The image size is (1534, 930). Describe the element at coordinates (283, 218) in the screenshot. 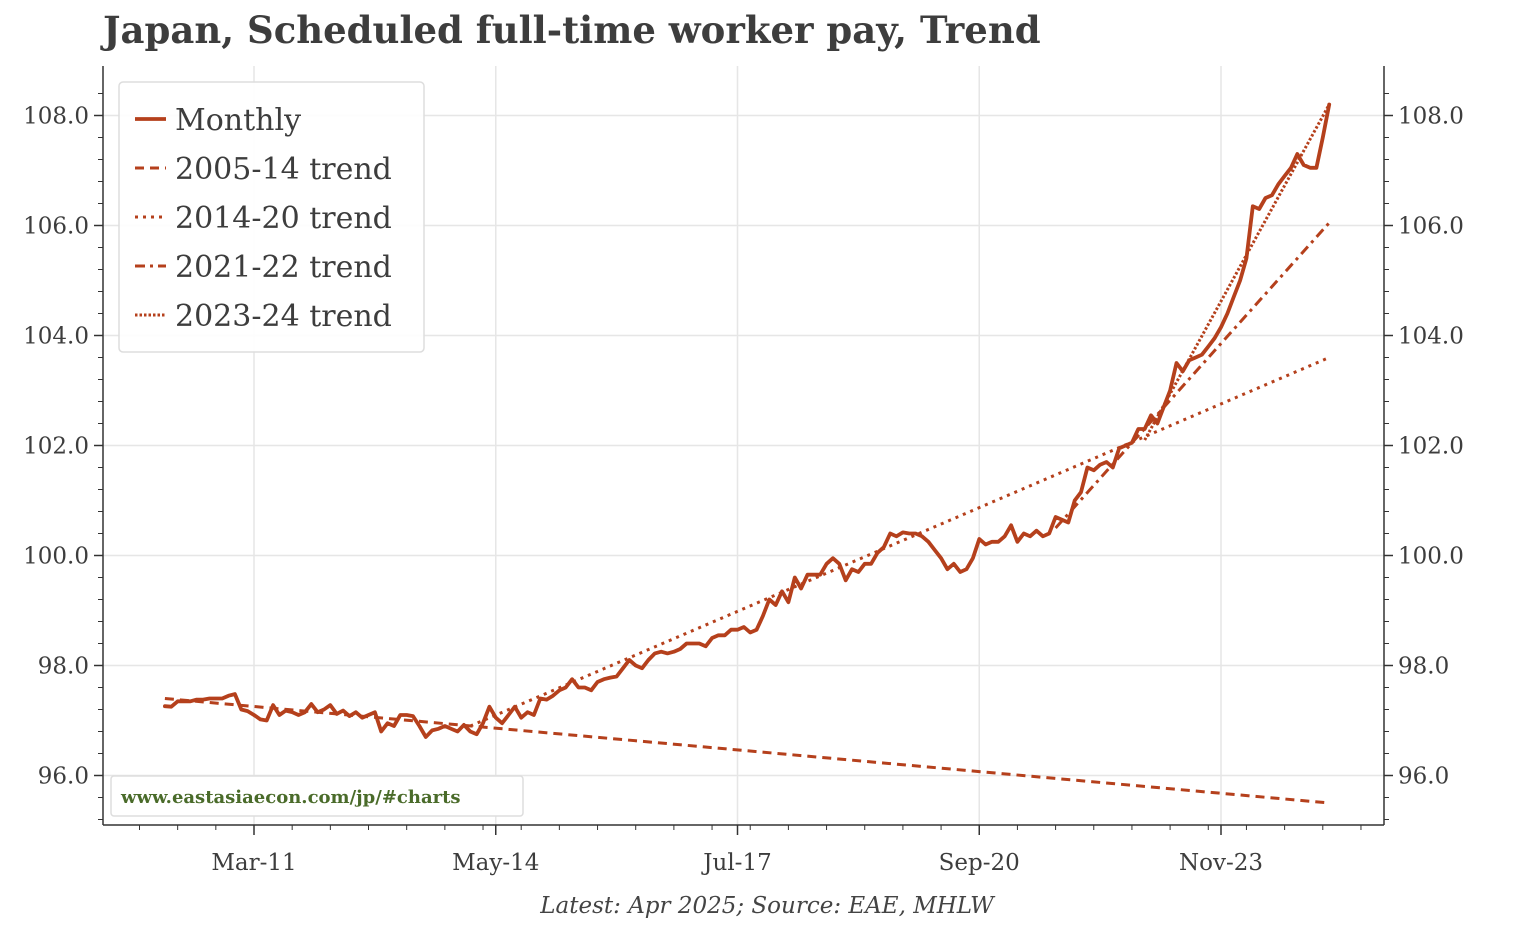

I see `legend-label-trend-2014-20: 2014-20 trend` at that location.